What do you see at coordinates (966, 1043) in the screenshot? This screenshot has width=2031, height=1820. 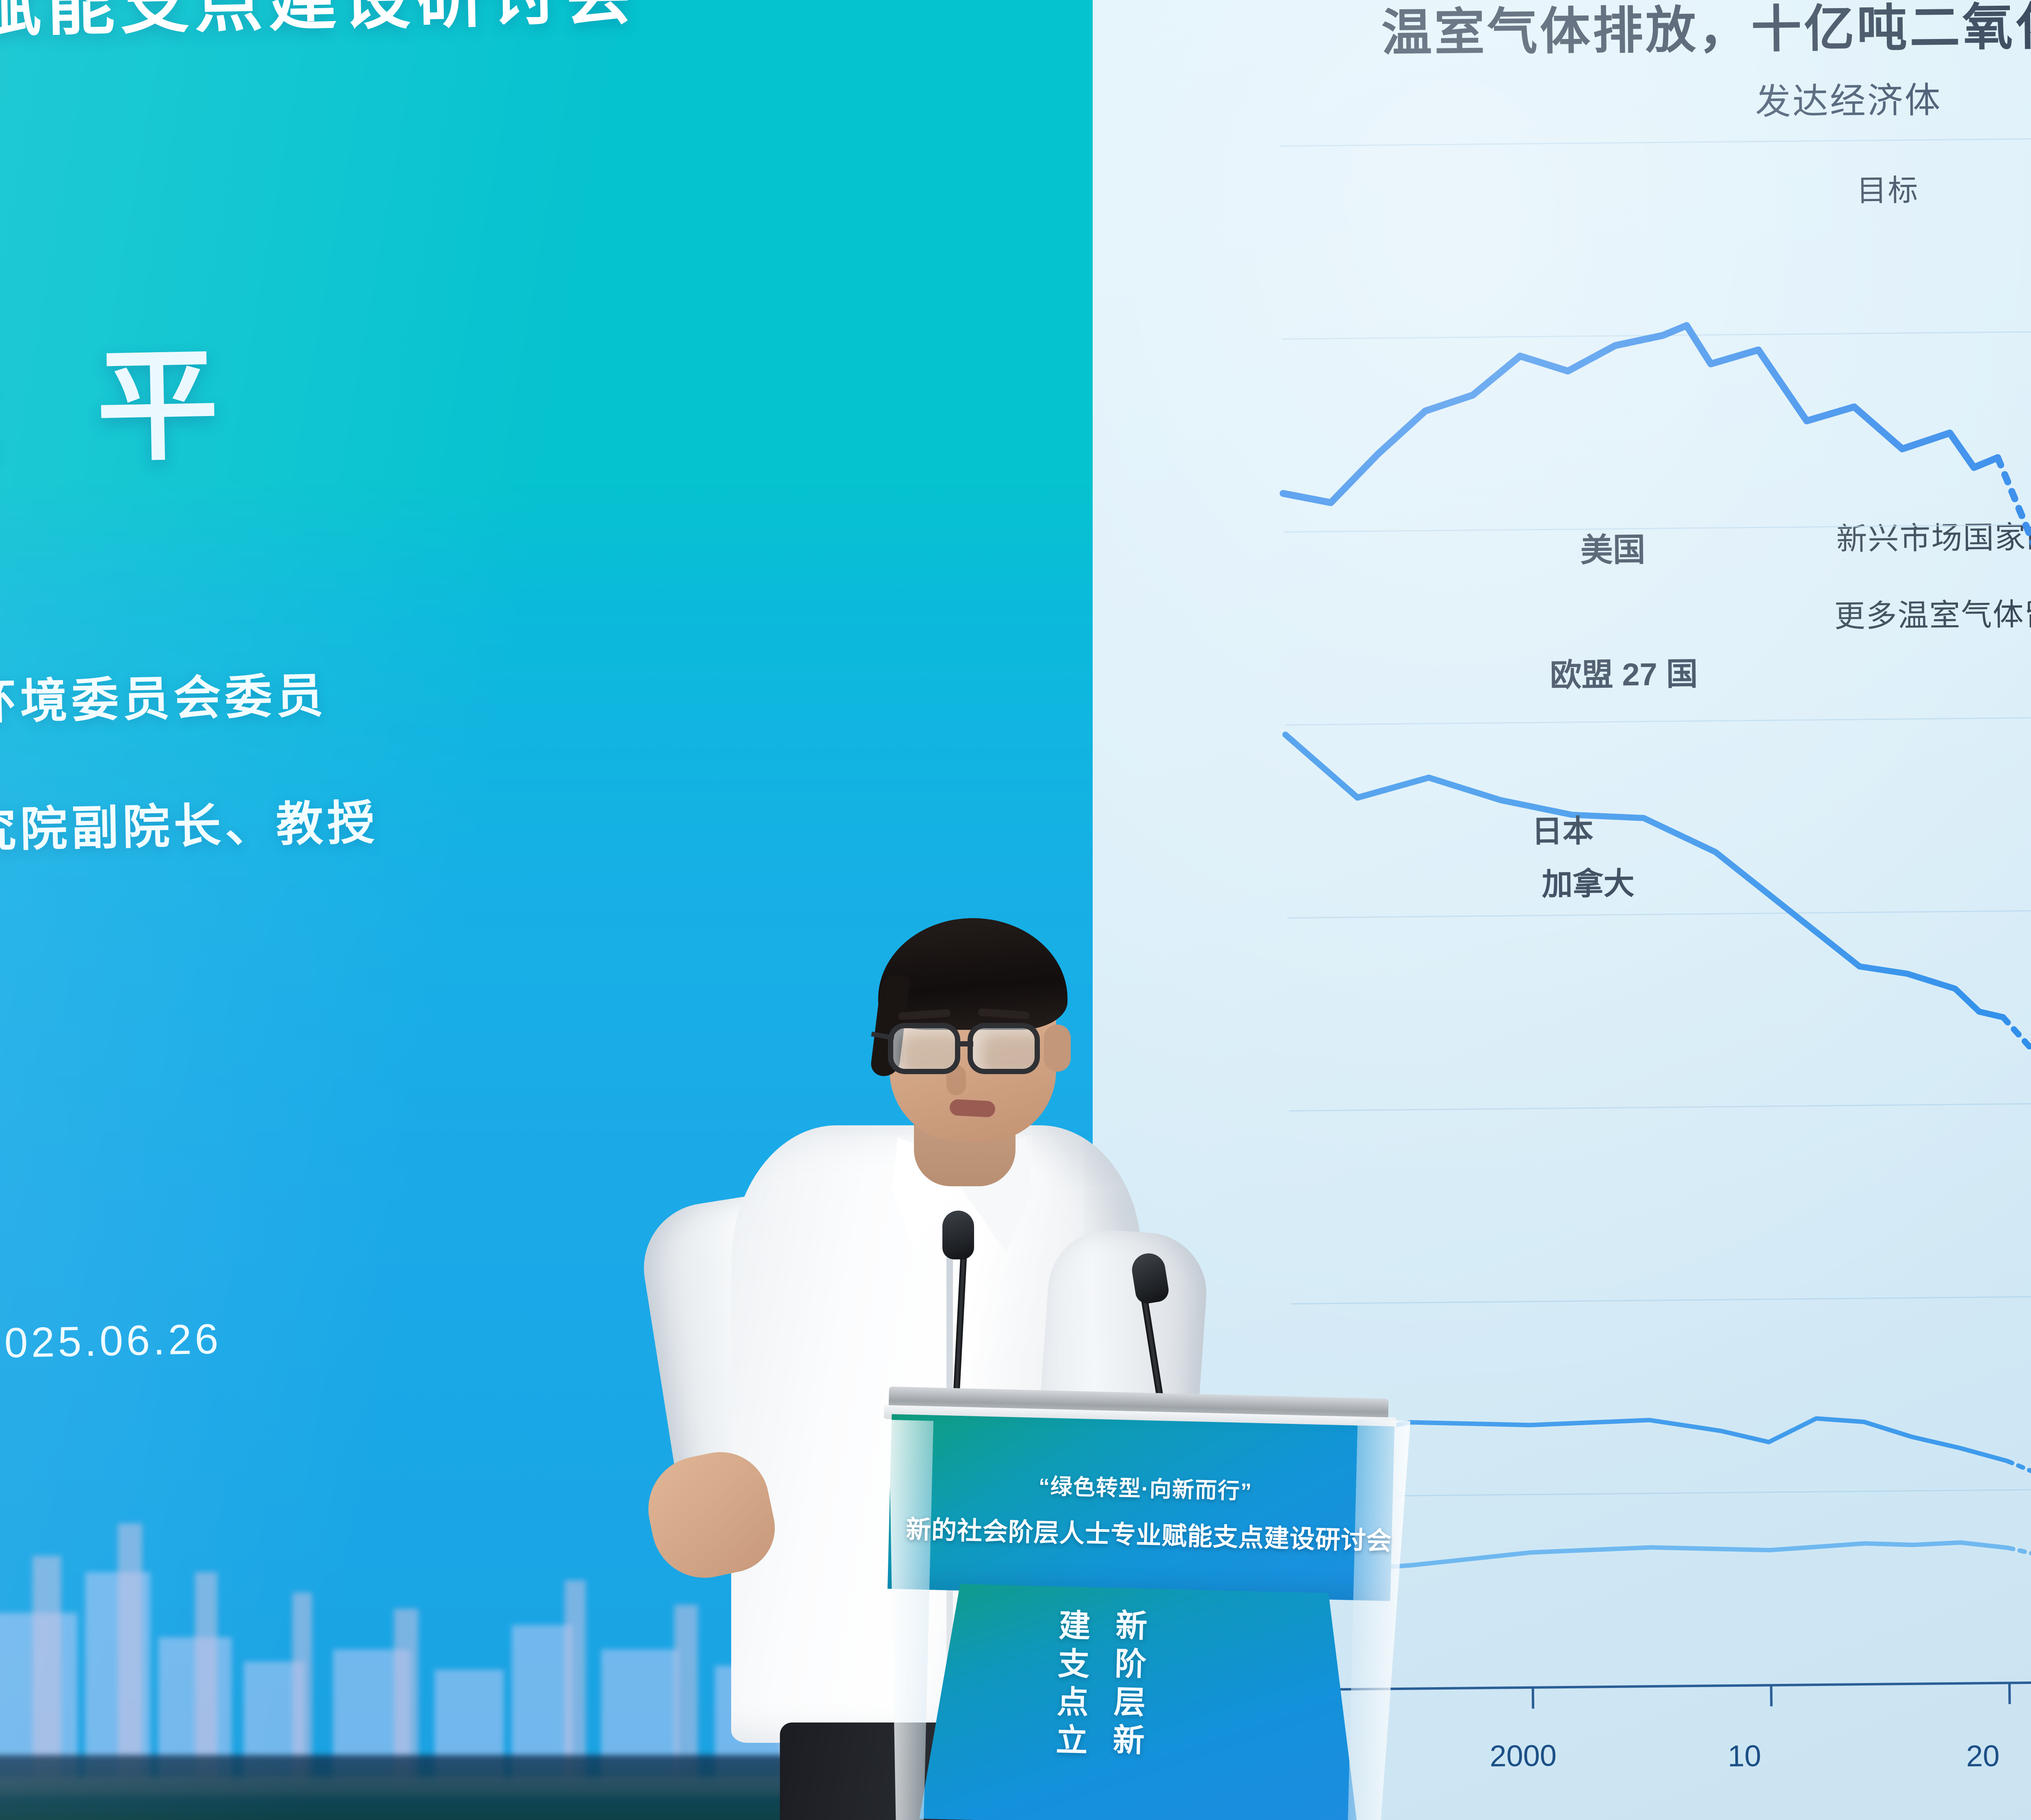 I see `eyeglasses-bridge` at bounding box center [966, 1043].